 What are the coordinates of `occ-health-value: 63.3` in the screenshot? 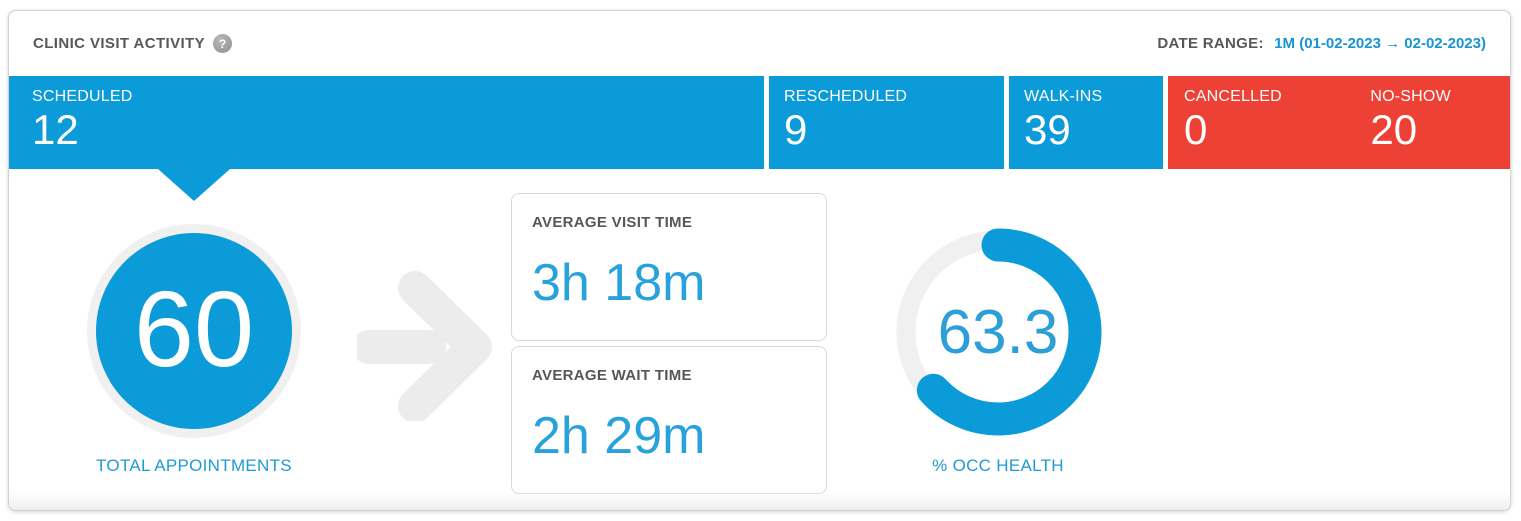 It's located at (998, 332).